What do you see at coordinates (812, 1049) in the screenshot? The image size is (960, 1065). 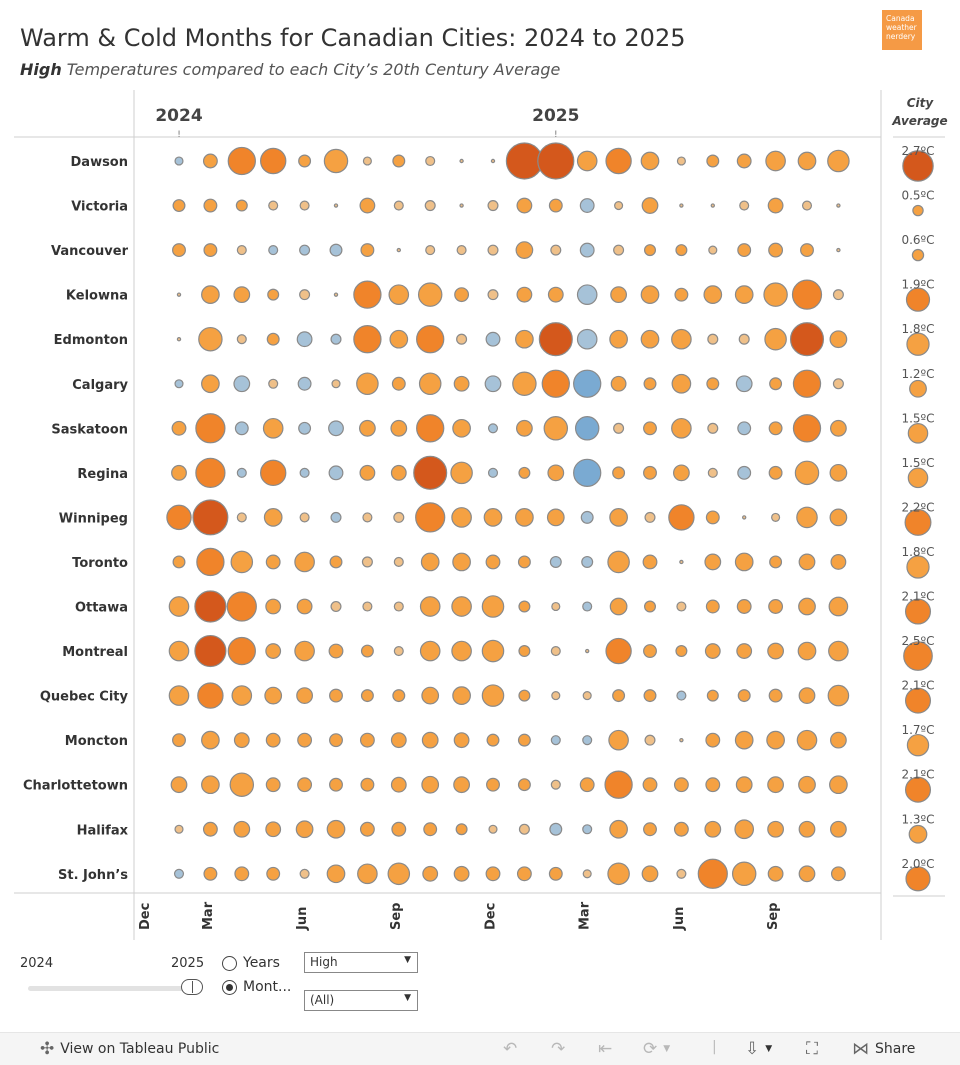 I see `fullscreen-button: ⛶` at bounding box center [812, 1049].